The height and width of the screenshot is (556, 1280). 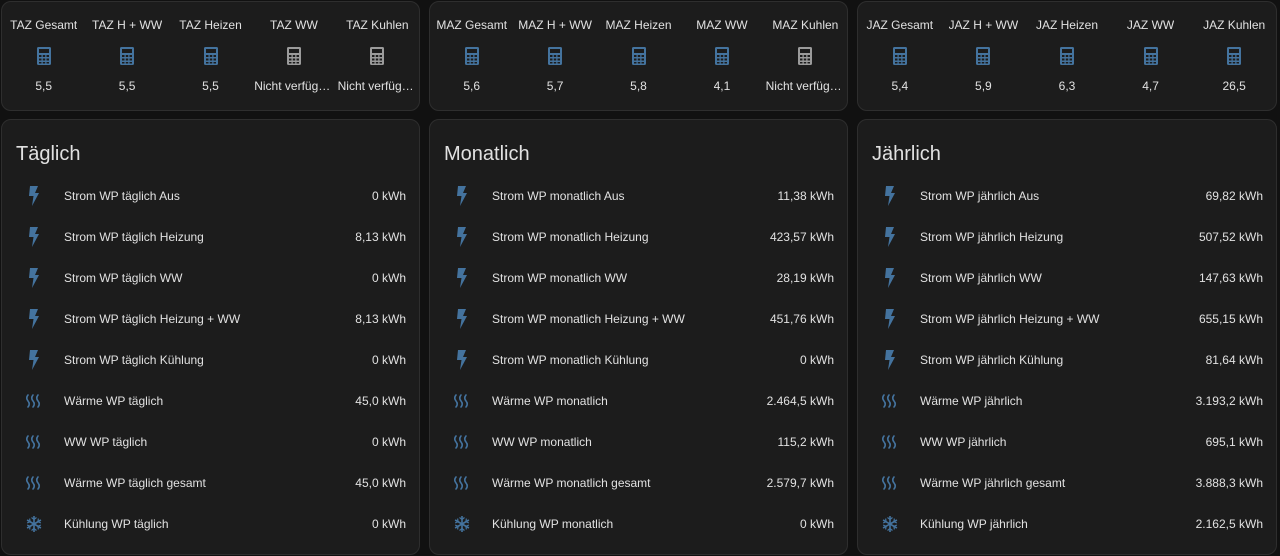 I want to click on entity-value: 2.464,5 kWh, so click(x=800, y=400).